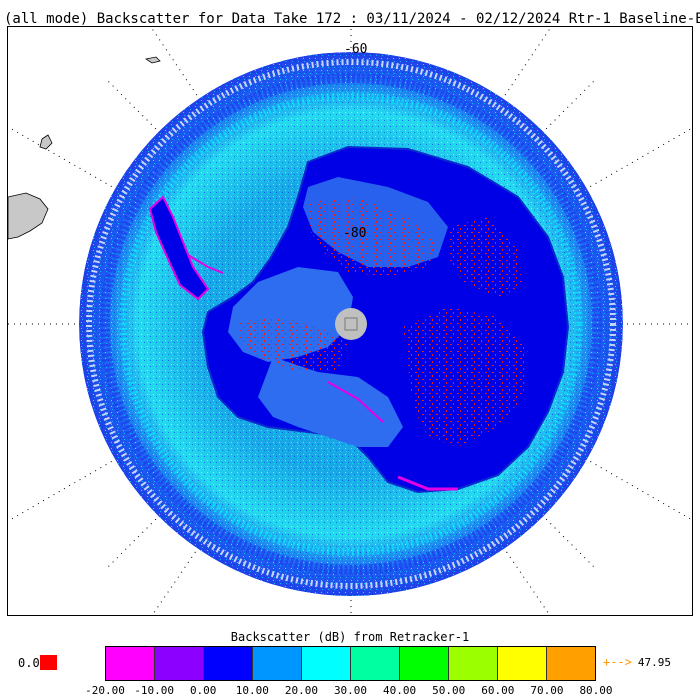 This screenshot has height=700, width=700. Describe the element at coordinates (654, 662) in the screenshot. I see `max-value-label: 47.95` at that location.